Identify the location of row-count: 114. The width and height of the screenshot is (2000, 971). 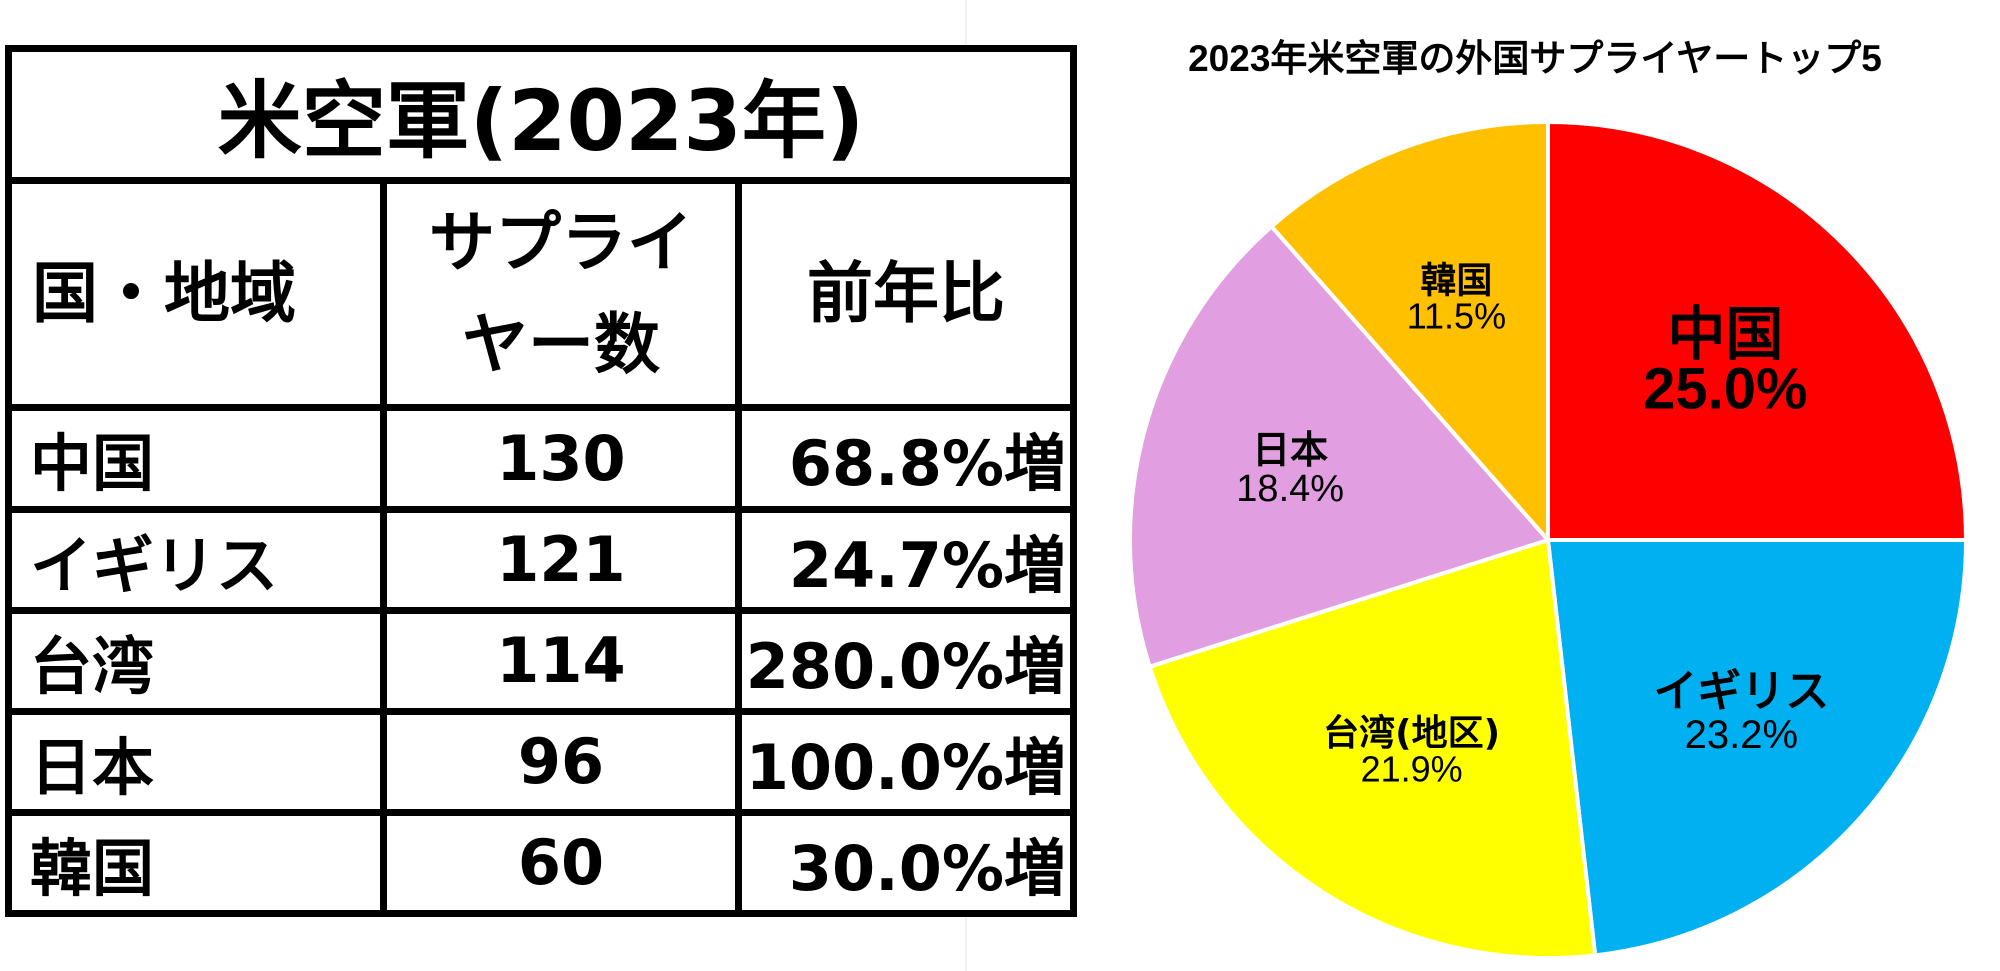
(561, 660).